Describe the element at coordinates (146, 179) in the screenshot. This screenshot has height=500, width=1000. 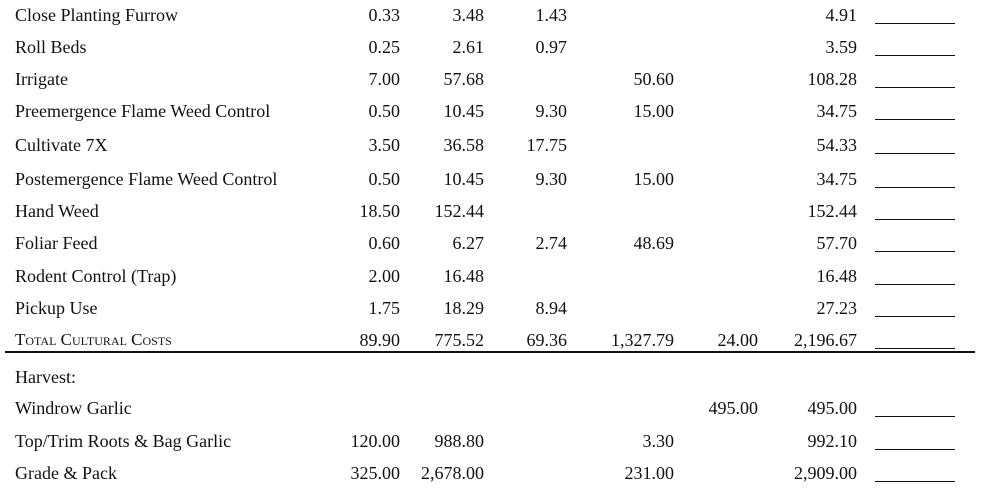
I see `row-label: Postemergence Flame Weed Control` at that location.